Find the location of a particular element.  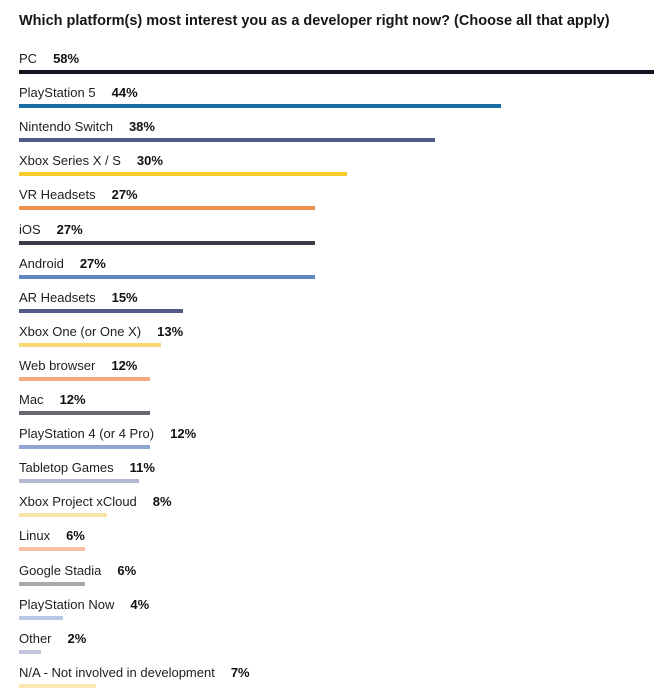

bar-label: Google Stadia 6% is located at coordinates (77, 571).